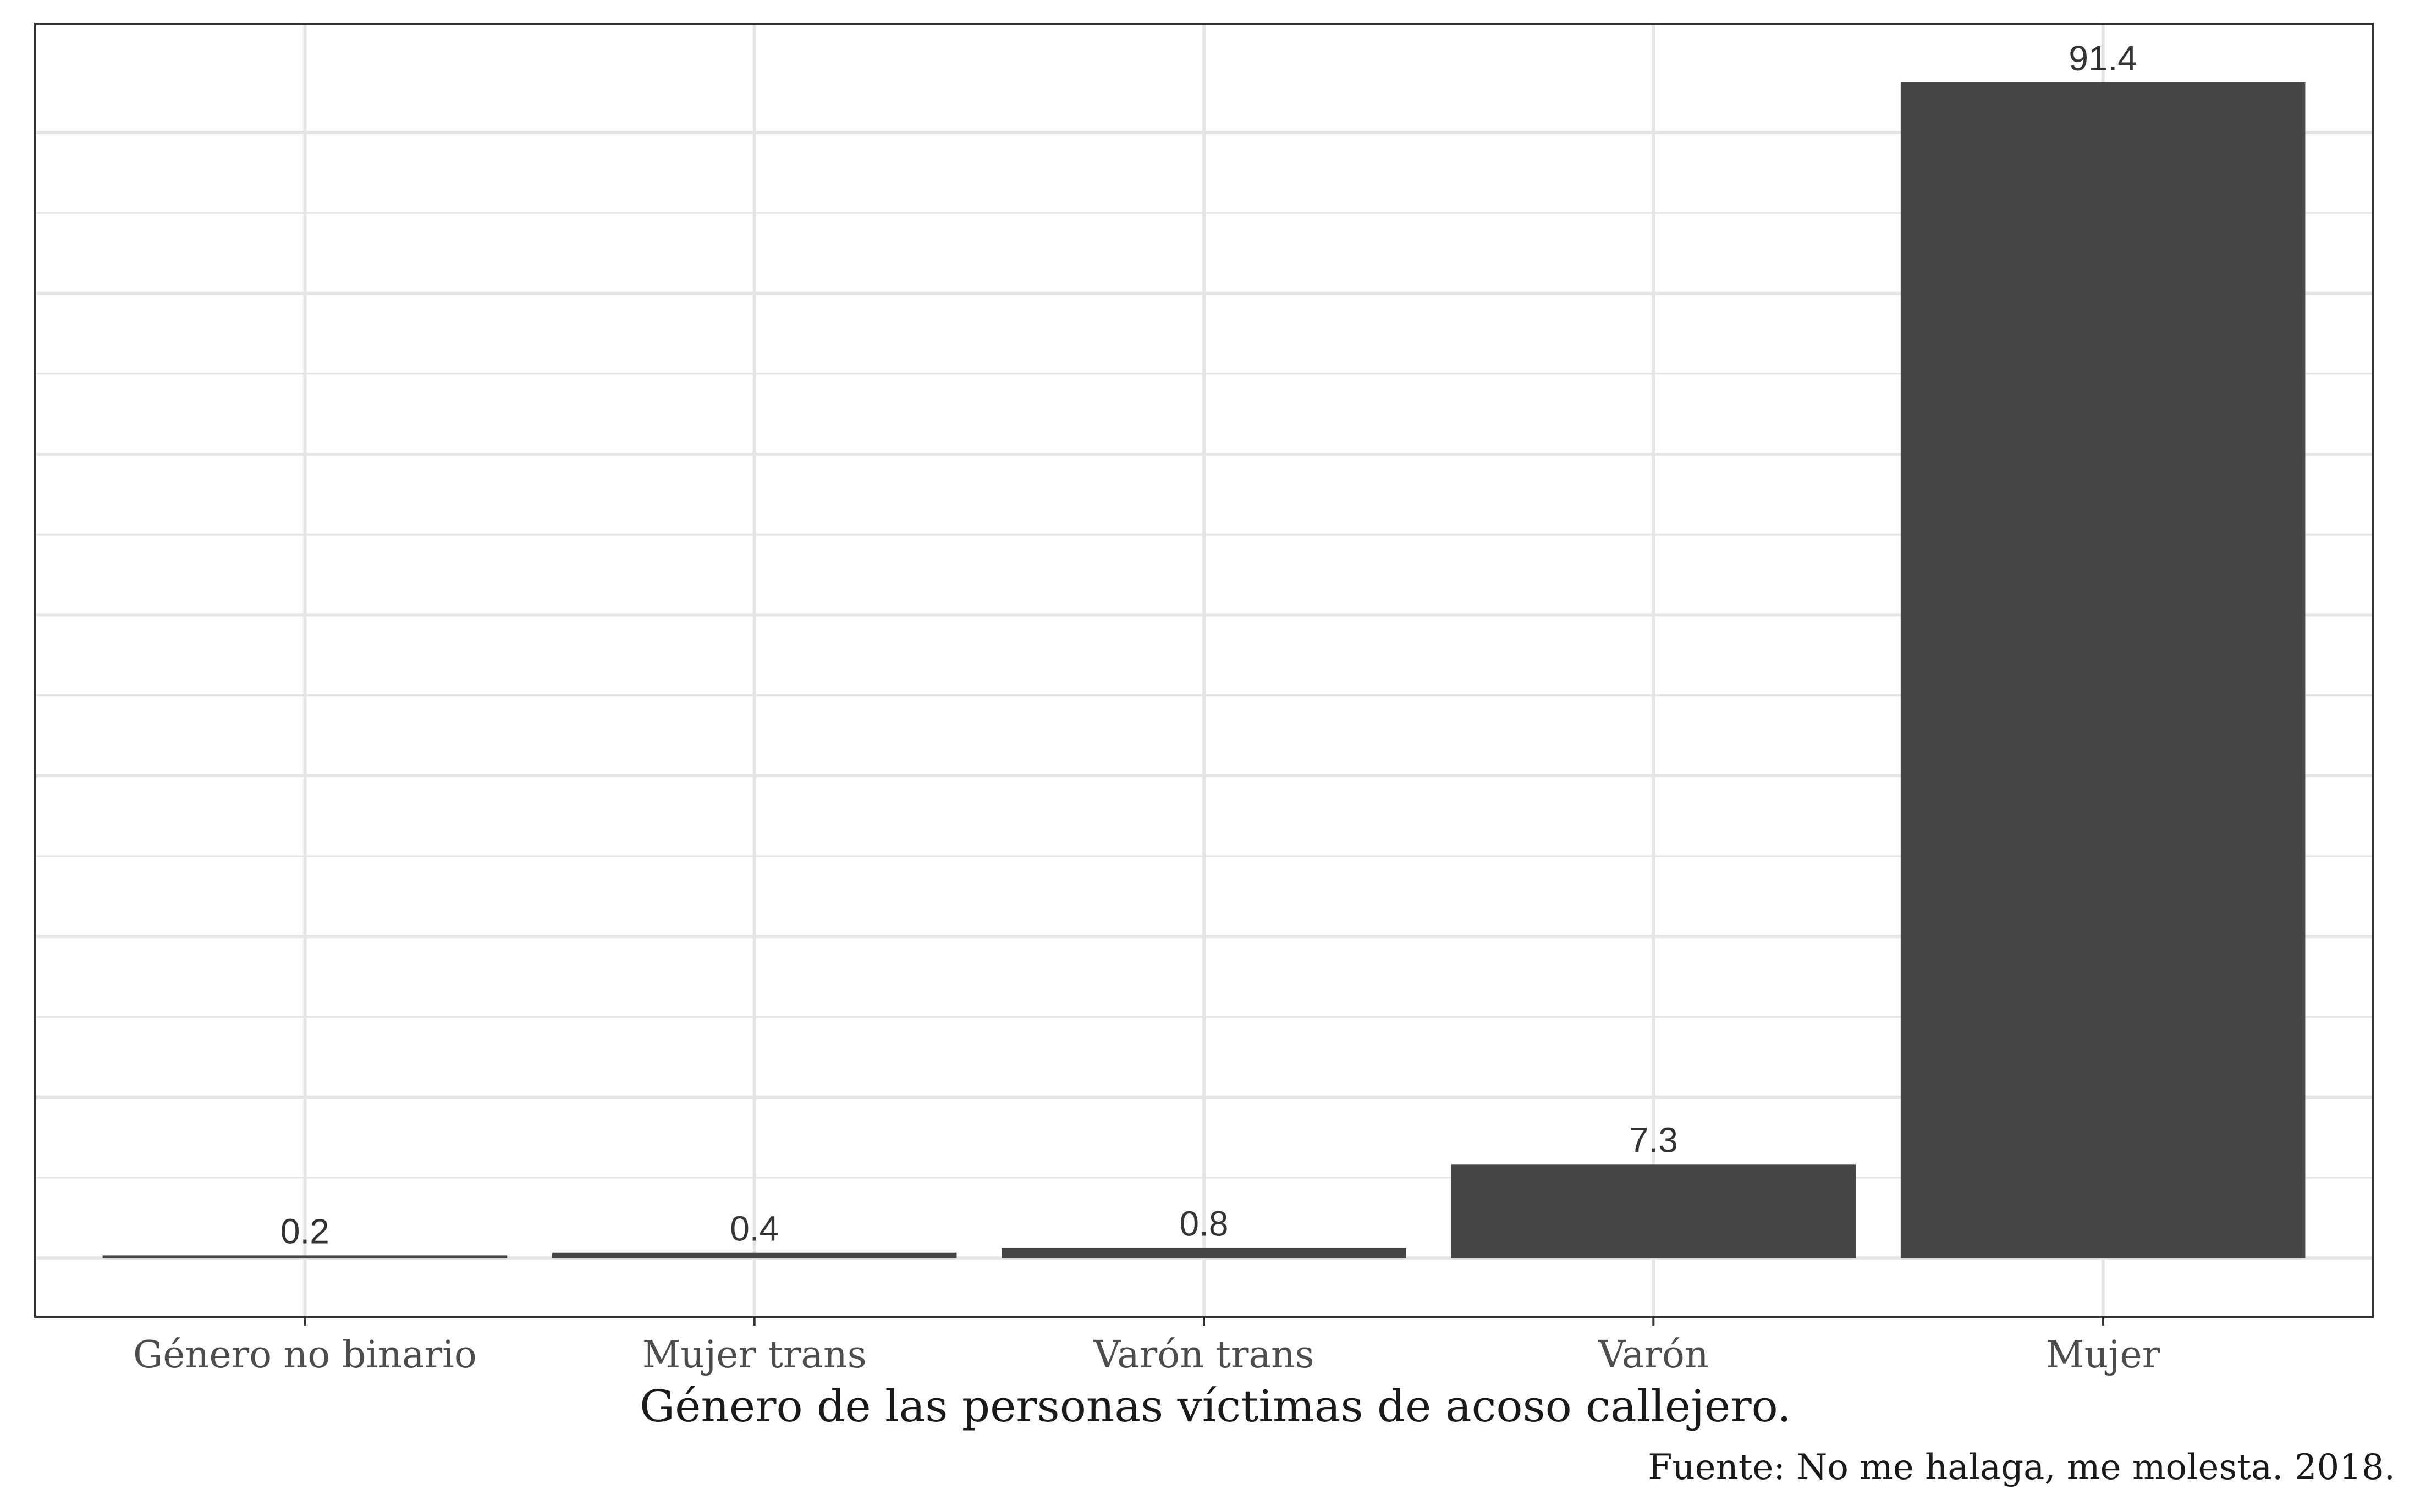 The width and height of the screenshot is (2420, 1512). I want to click on x-axis-ticks, so click(1204, 1322).